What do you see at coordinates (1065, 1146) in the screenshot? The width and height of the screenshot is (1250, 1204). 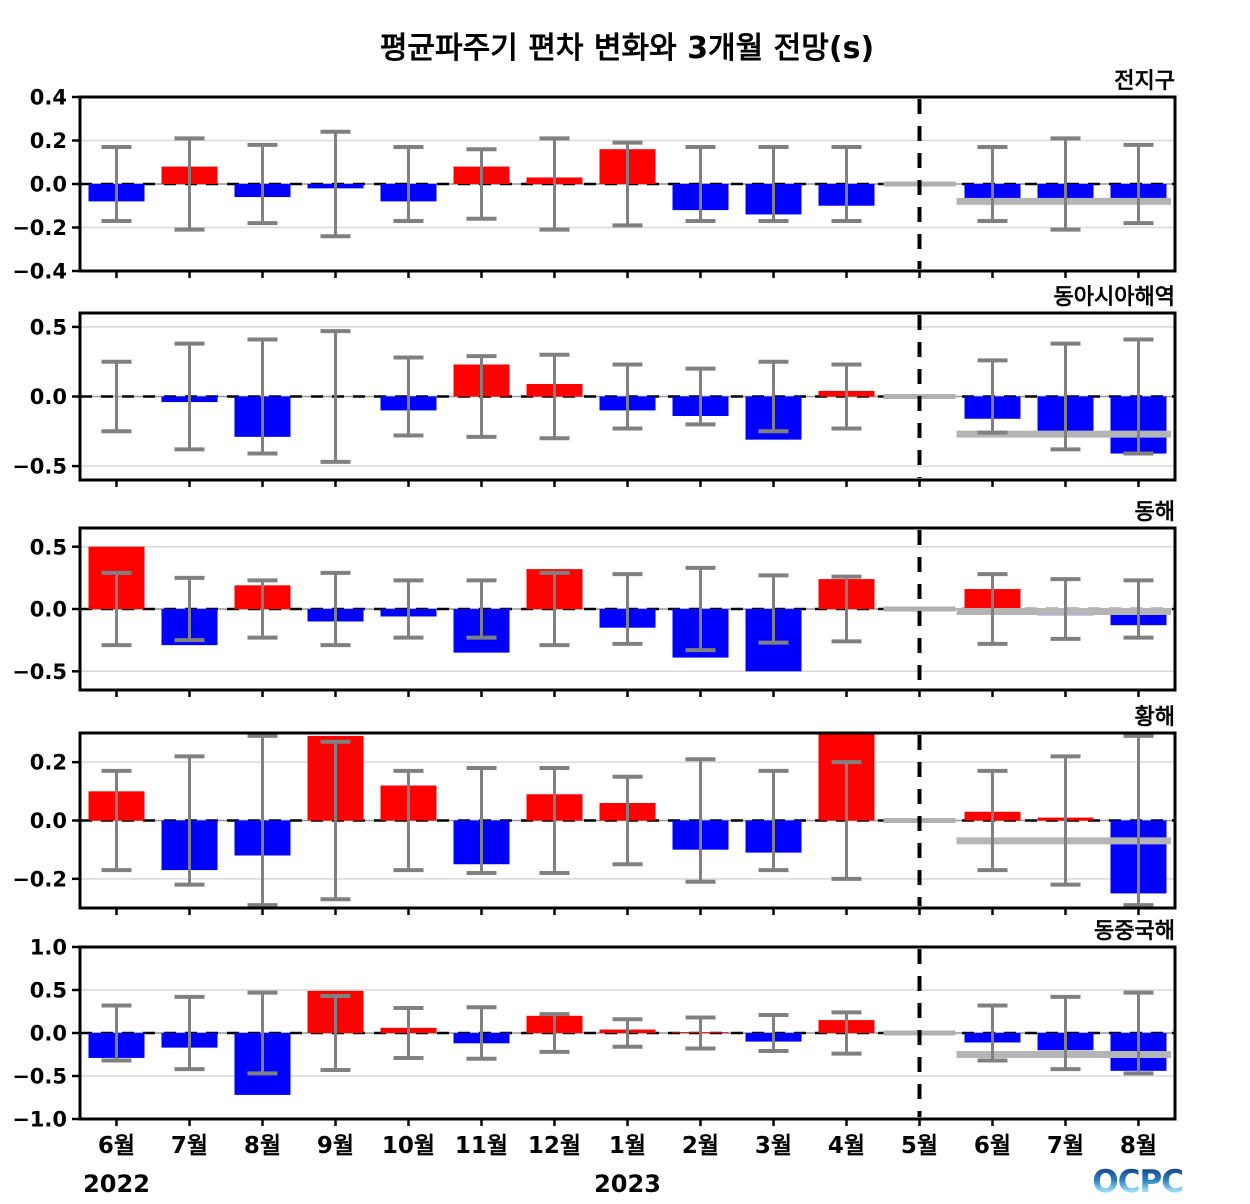 I see `x-tick-label-13: 7월` at bounding box center [1065, 1146].